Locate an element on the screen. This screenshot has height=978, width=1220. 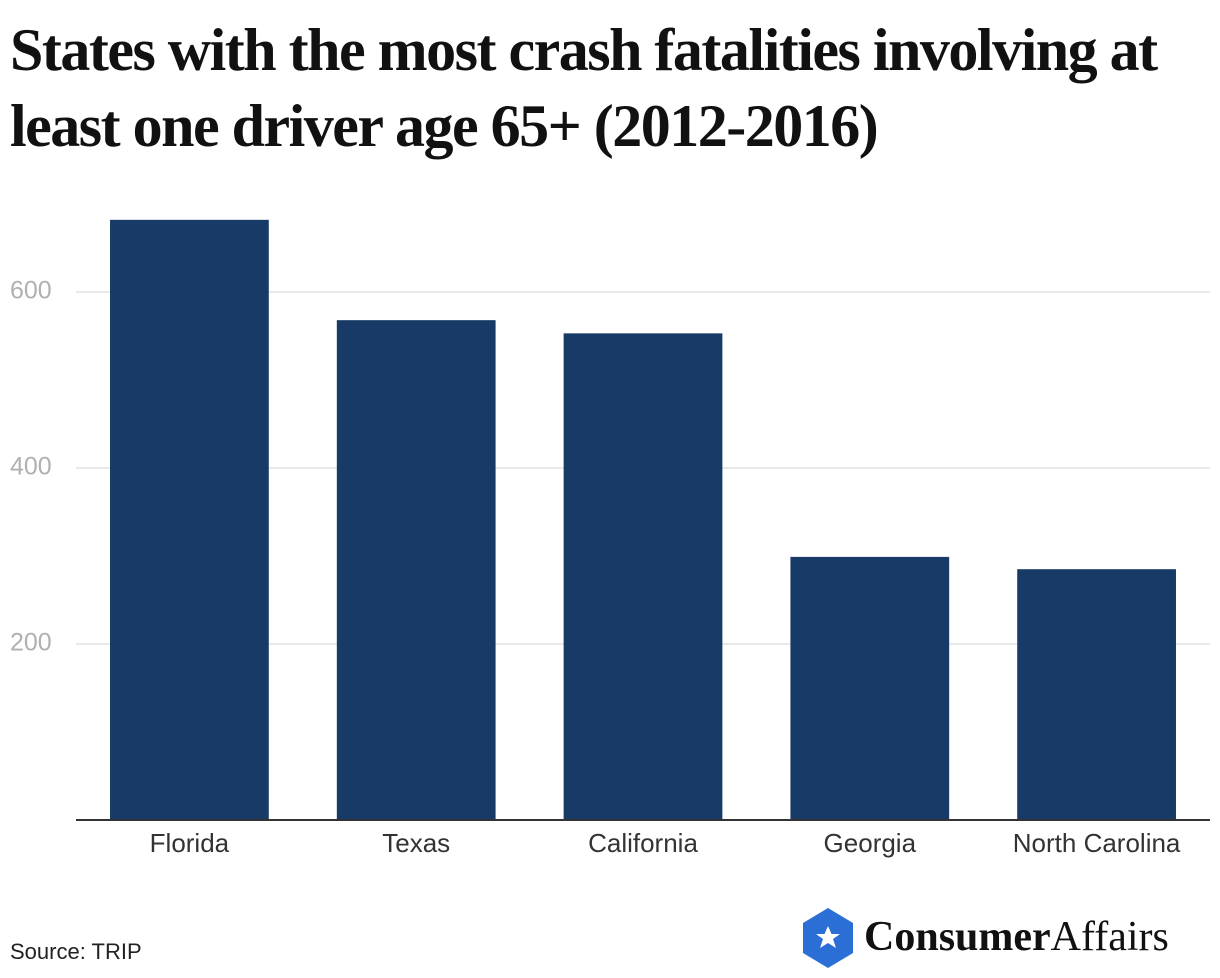
source: Source: TRIP is located at coordinates (76, 951).